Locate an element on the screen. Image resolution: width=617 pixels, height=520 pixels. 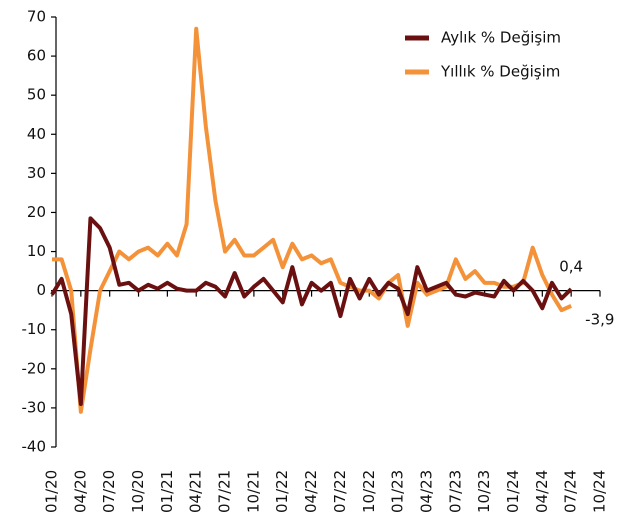
x-tick-label: 07/21 is located at coordinates (225, 491).